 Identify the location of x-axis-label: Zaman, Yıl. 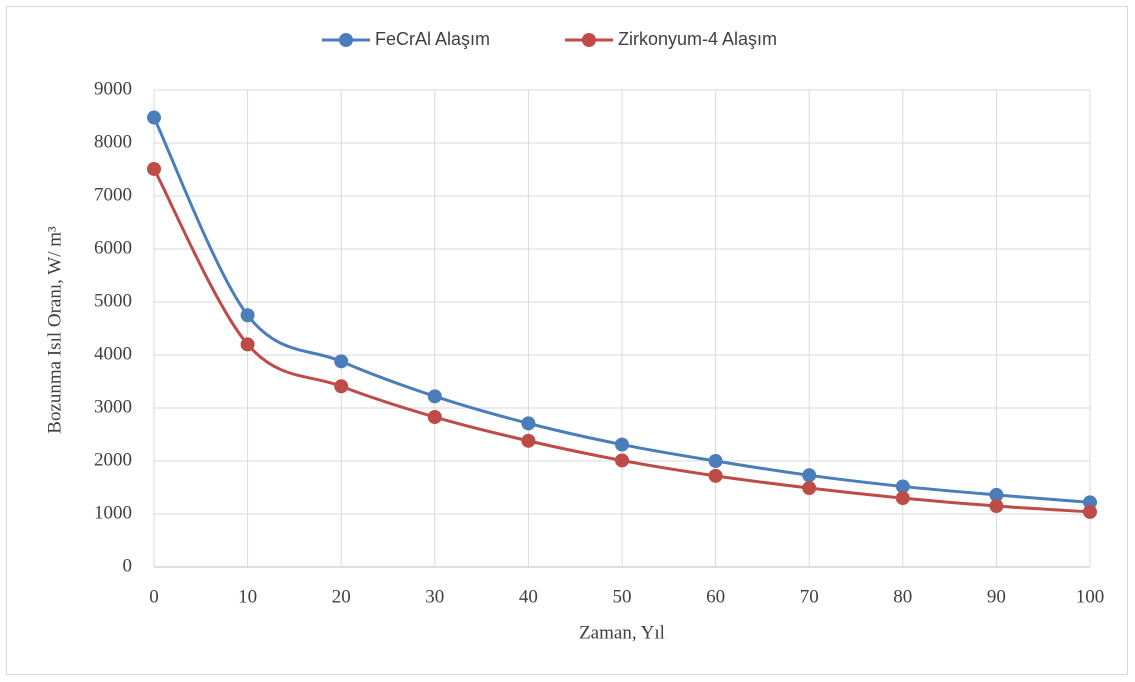
(622, 632).